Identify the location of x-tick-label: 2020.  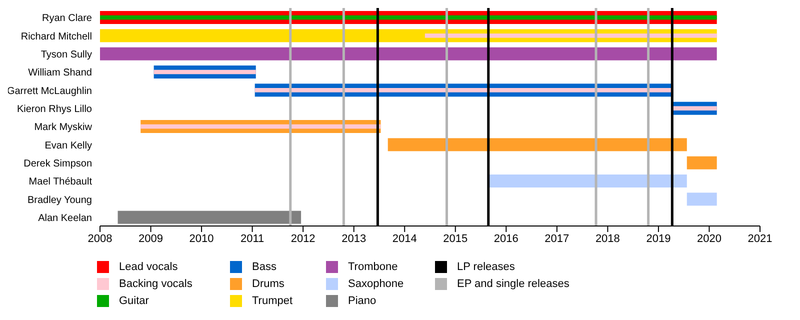
(709, 238).